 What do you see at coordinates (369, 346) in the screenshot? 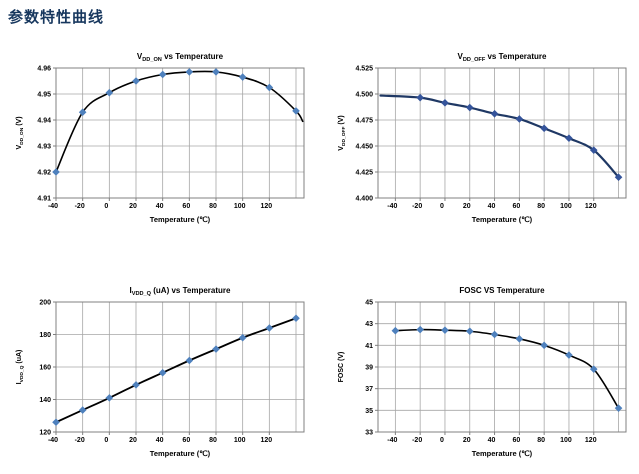
I see `y-tick-label: 41` at bounding box center [369, 346].